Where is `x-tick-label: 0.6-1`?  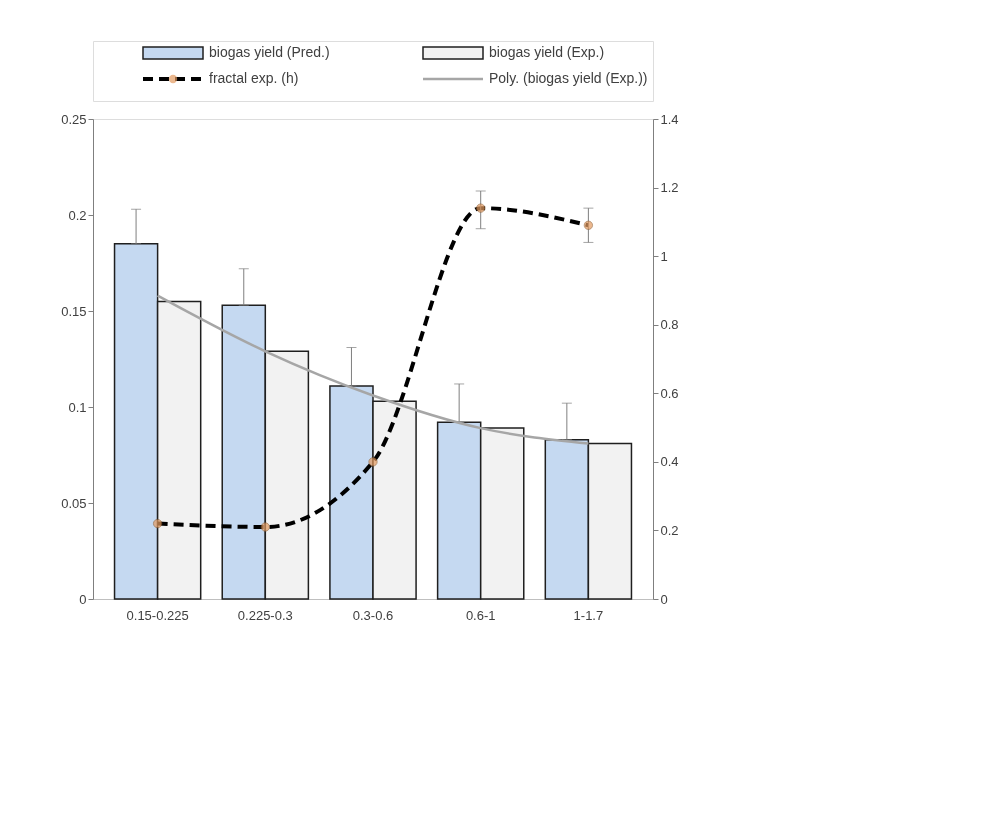 x-tick-label: 0.6-1 is located at coordinates (480, 615).